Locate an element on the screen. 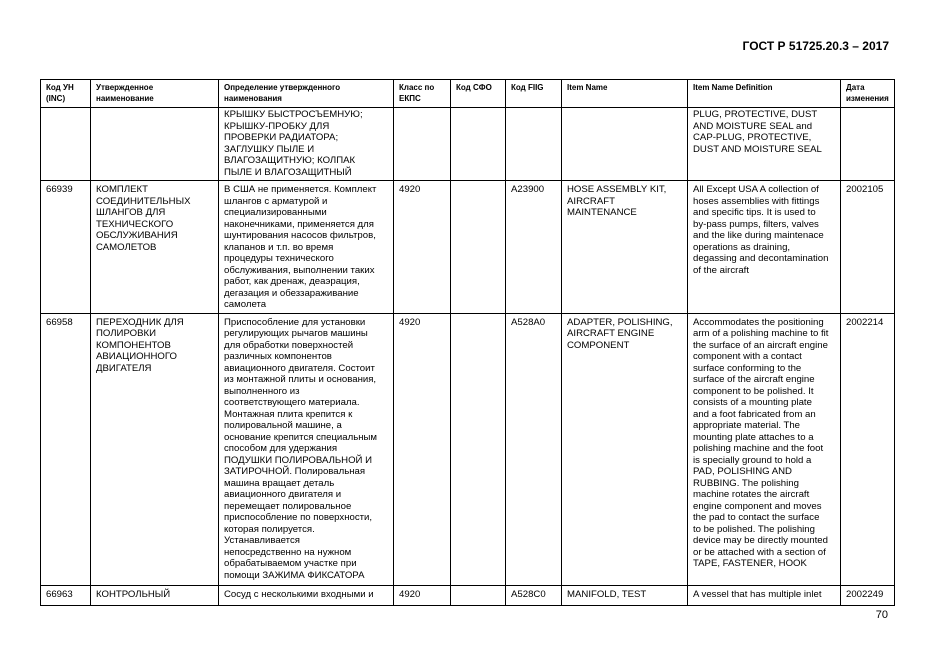  column-header-date: Дата изменения is located at coordinates (867, 93).